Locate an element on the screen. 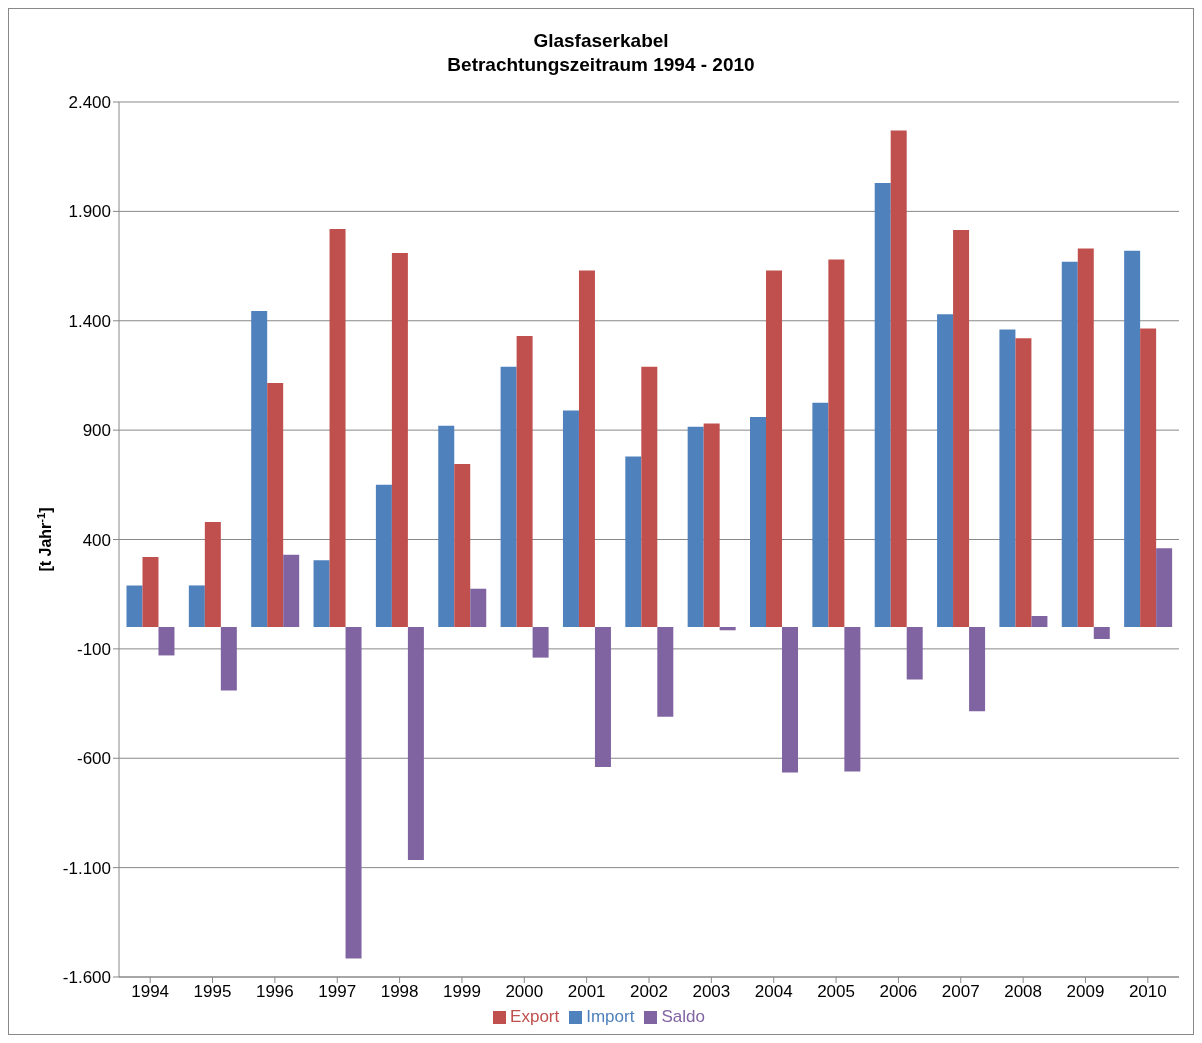 The height and width of the screenshot is (1043, 1202). y-tick-label: -100 is located at coordinates (93, 649).